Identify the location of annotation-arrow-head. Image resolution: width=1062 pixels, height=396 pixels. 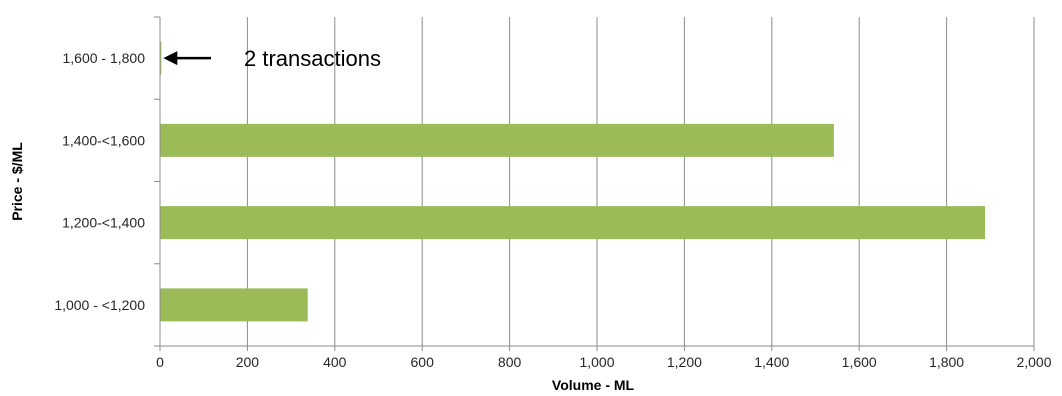
(170, 58).